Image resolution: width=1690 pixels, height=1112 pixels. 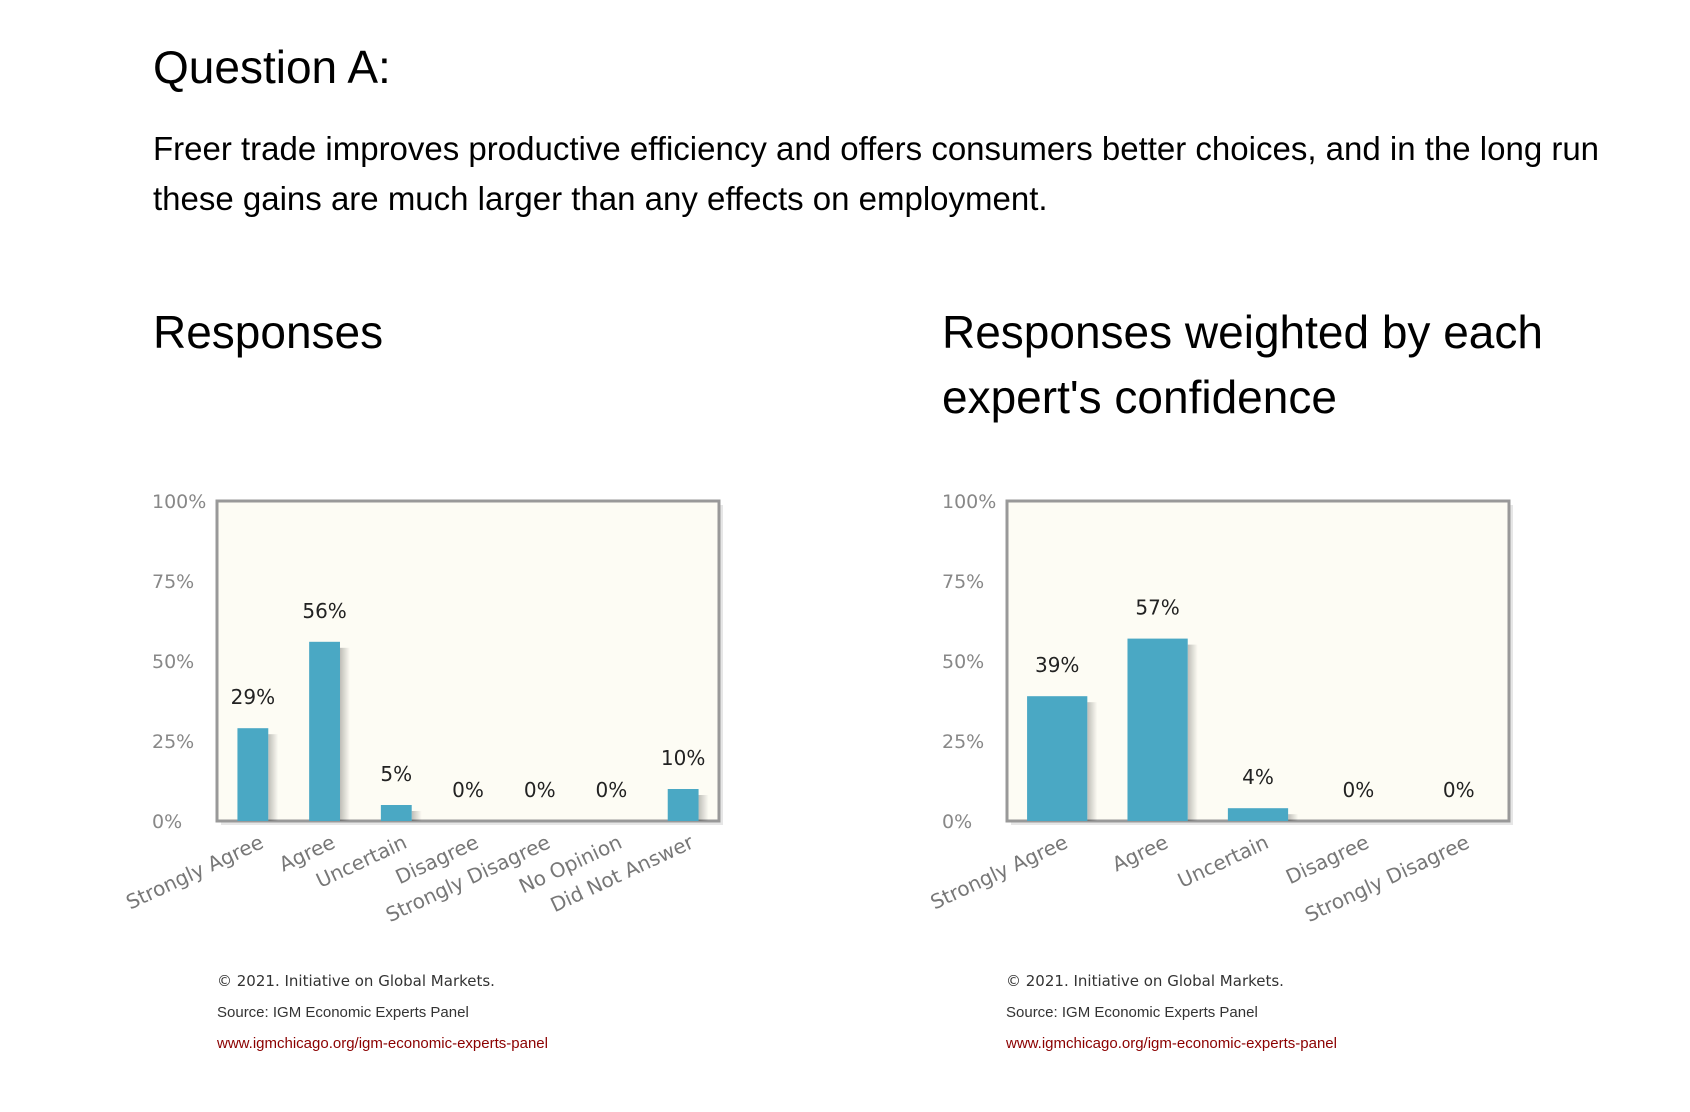 I want to click on bar-value-label: 39%, so click(x=1057, y=665).